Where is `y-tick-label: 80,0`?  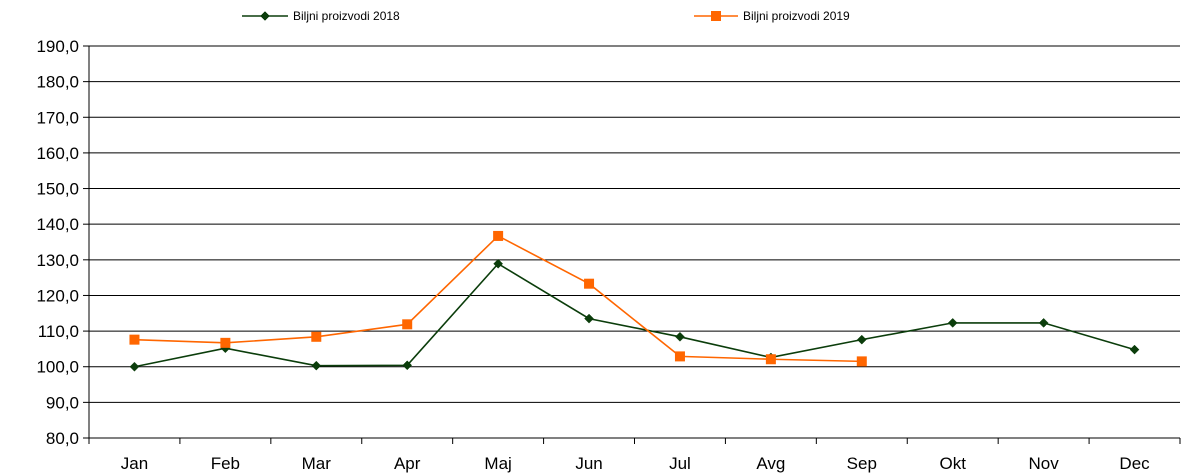 y-tick-label: 80,0 is located at coordinates (62, 438).